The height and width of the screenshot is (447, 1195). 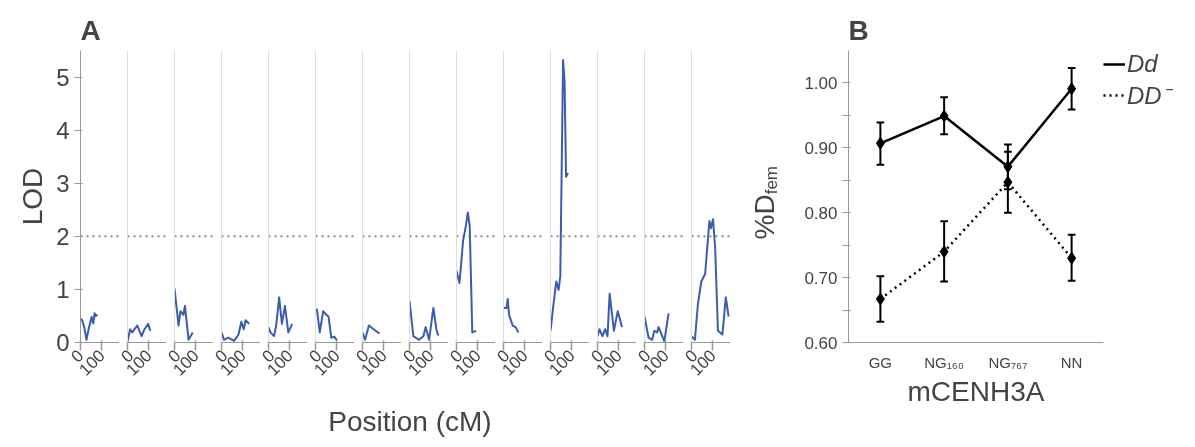 I want to click on legend-label: Dd, so click(x=1142, y=64).